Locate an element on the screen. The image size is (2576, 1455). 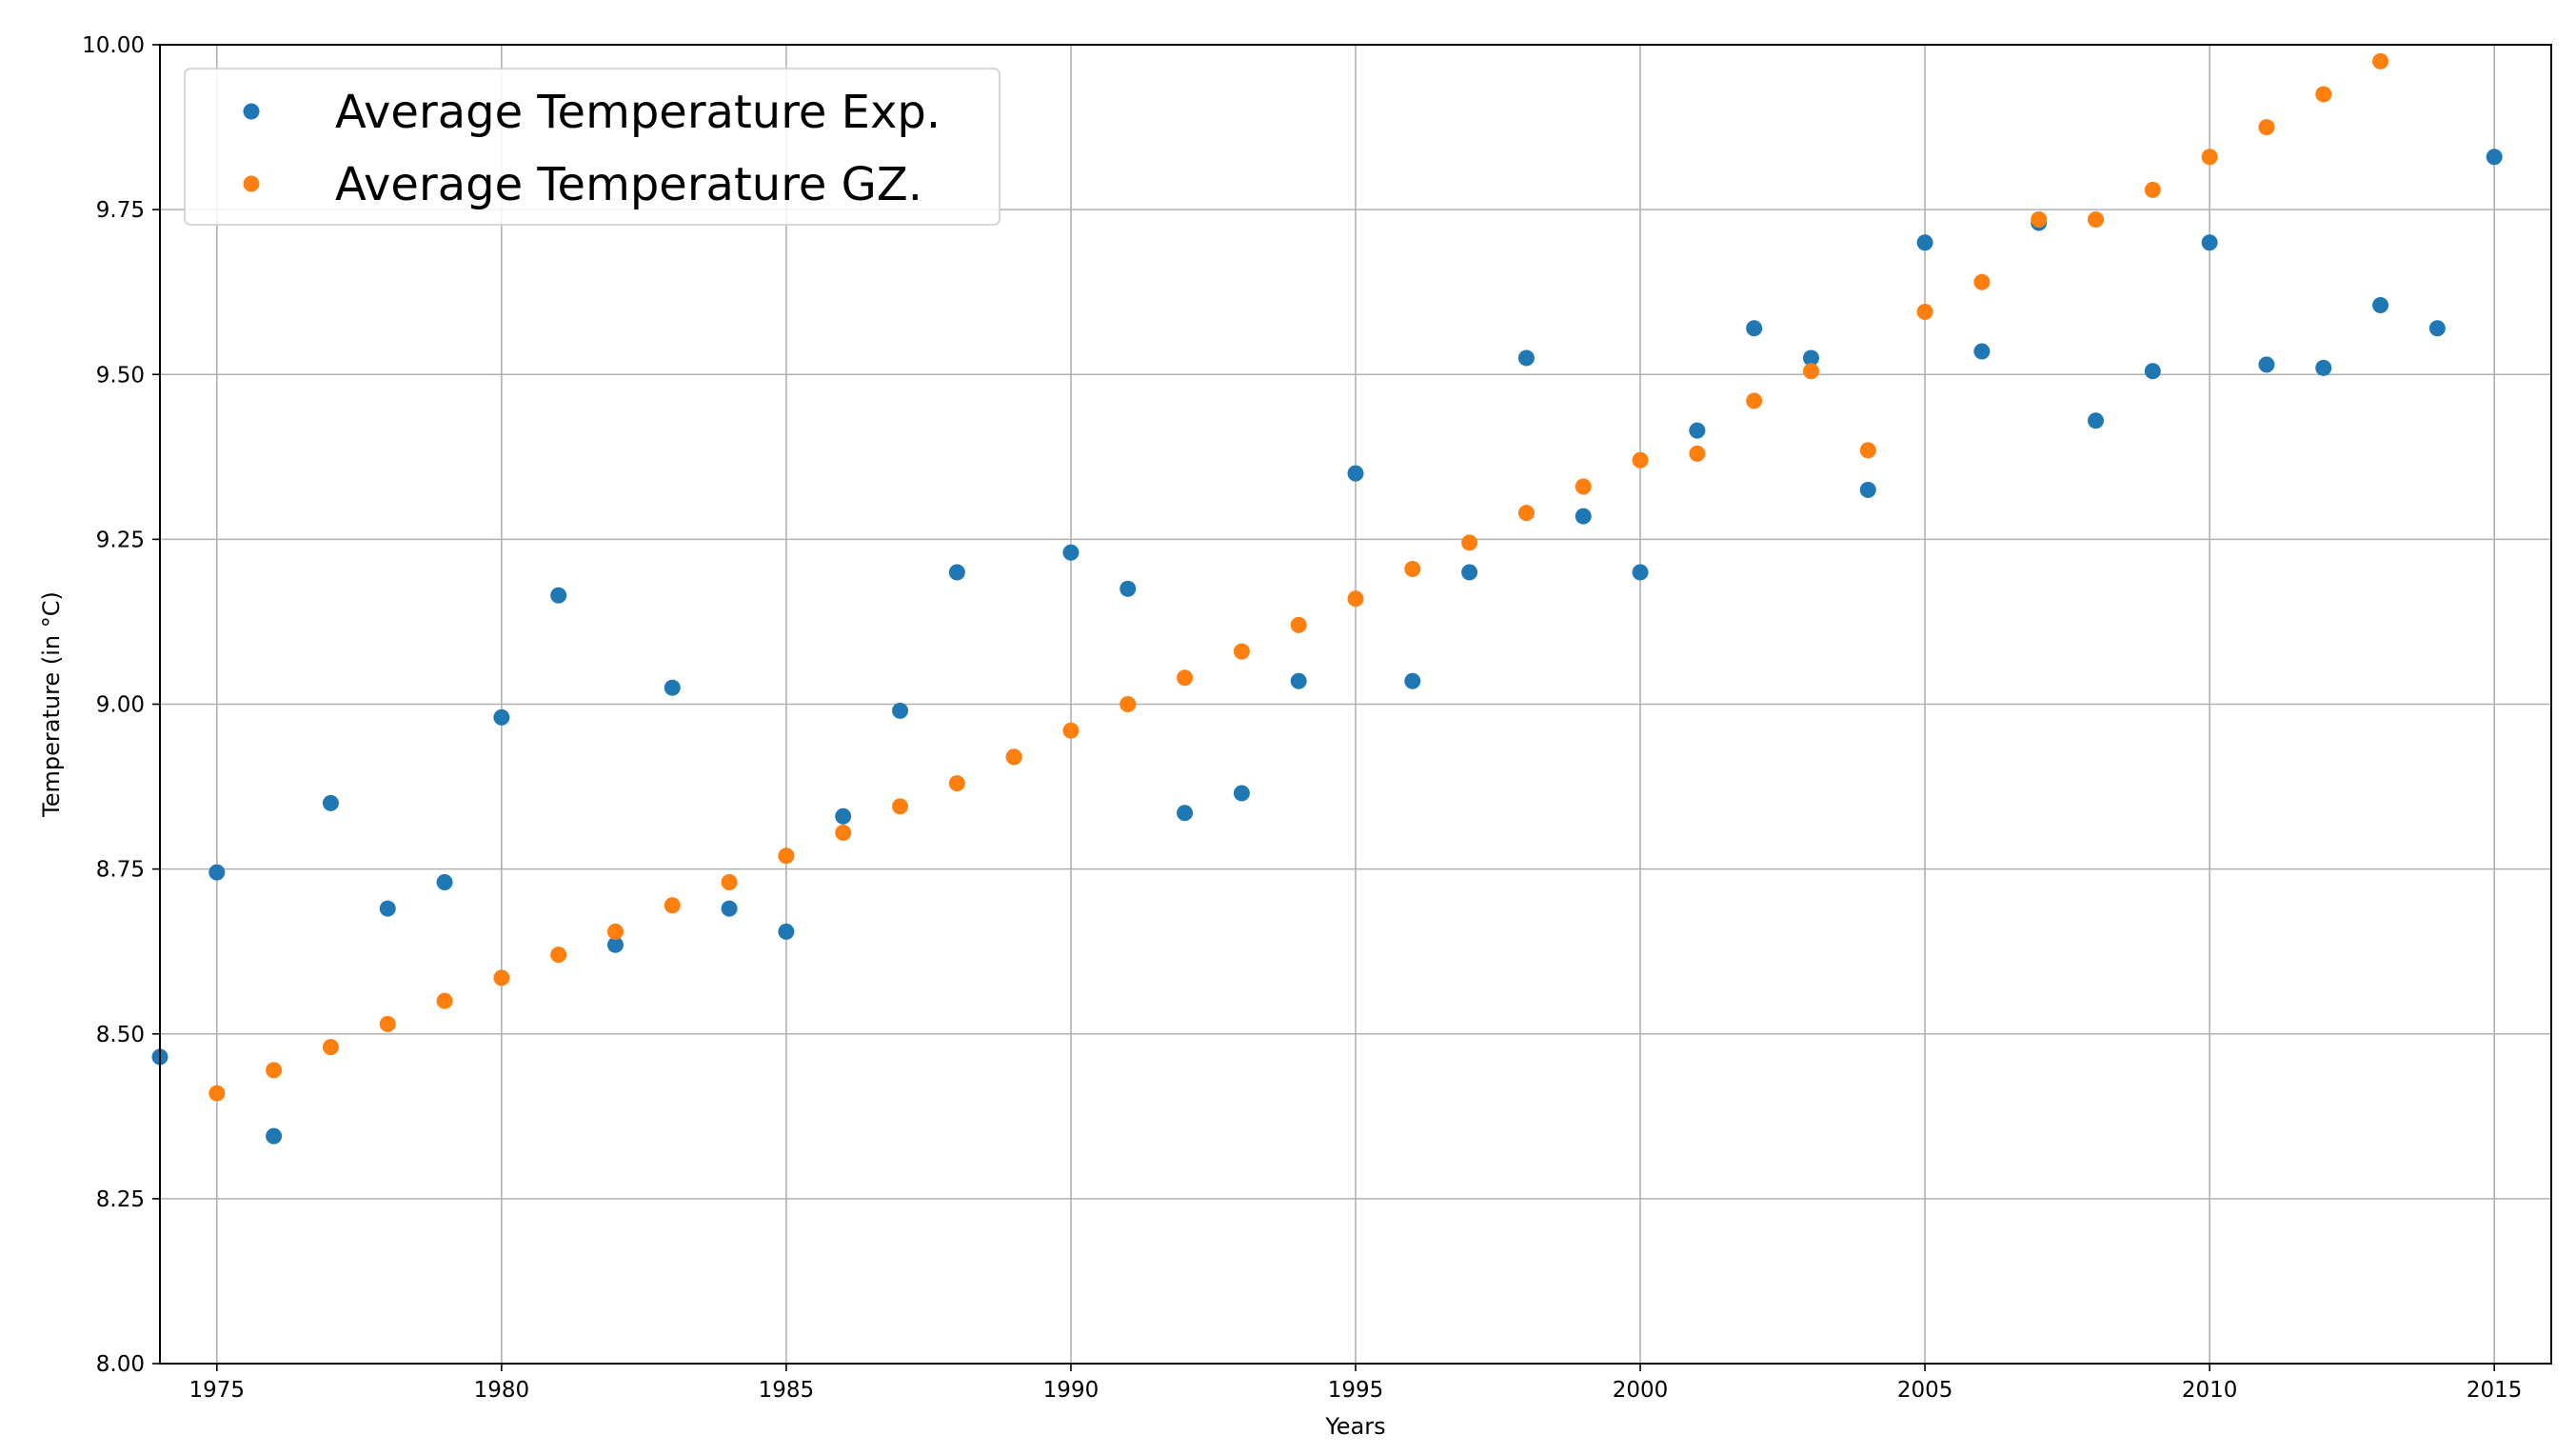
legend-label-series-2: Average Temperature GZ. is located at coordinates (628, 184).